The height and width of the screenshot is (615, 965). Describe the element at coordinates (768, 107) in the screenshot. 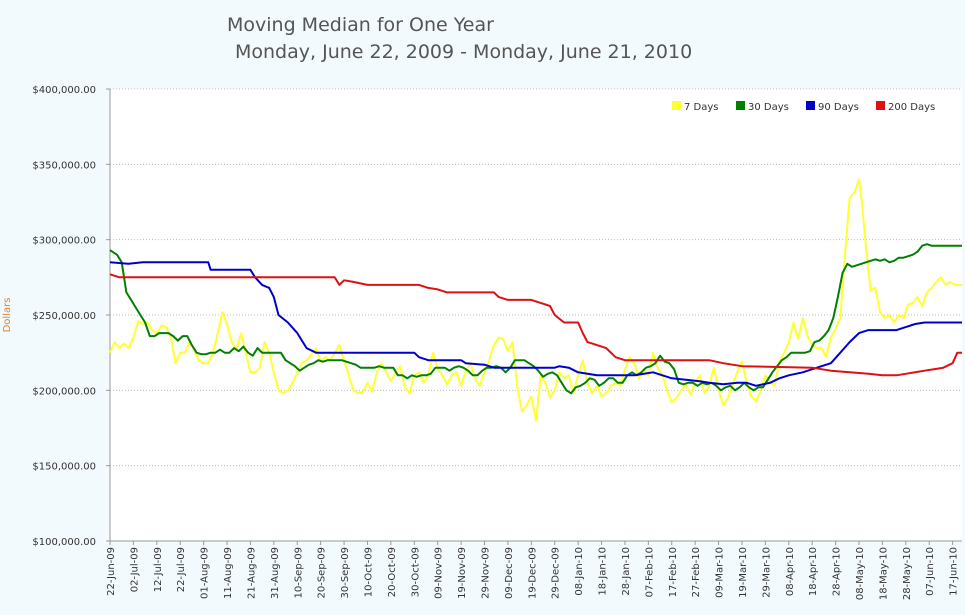

I see `legend-label: 30 Days` at that location.